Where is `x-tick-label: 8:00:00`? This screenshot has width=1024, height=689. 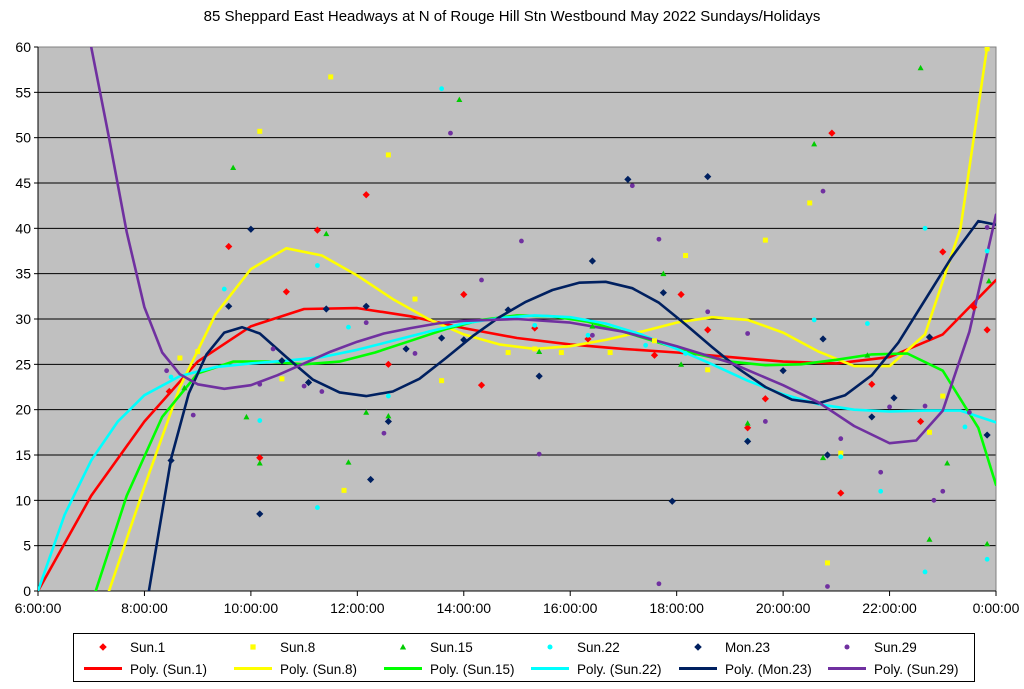
x-tick-label: 8:00:00 is located at coordinates (144, 608).